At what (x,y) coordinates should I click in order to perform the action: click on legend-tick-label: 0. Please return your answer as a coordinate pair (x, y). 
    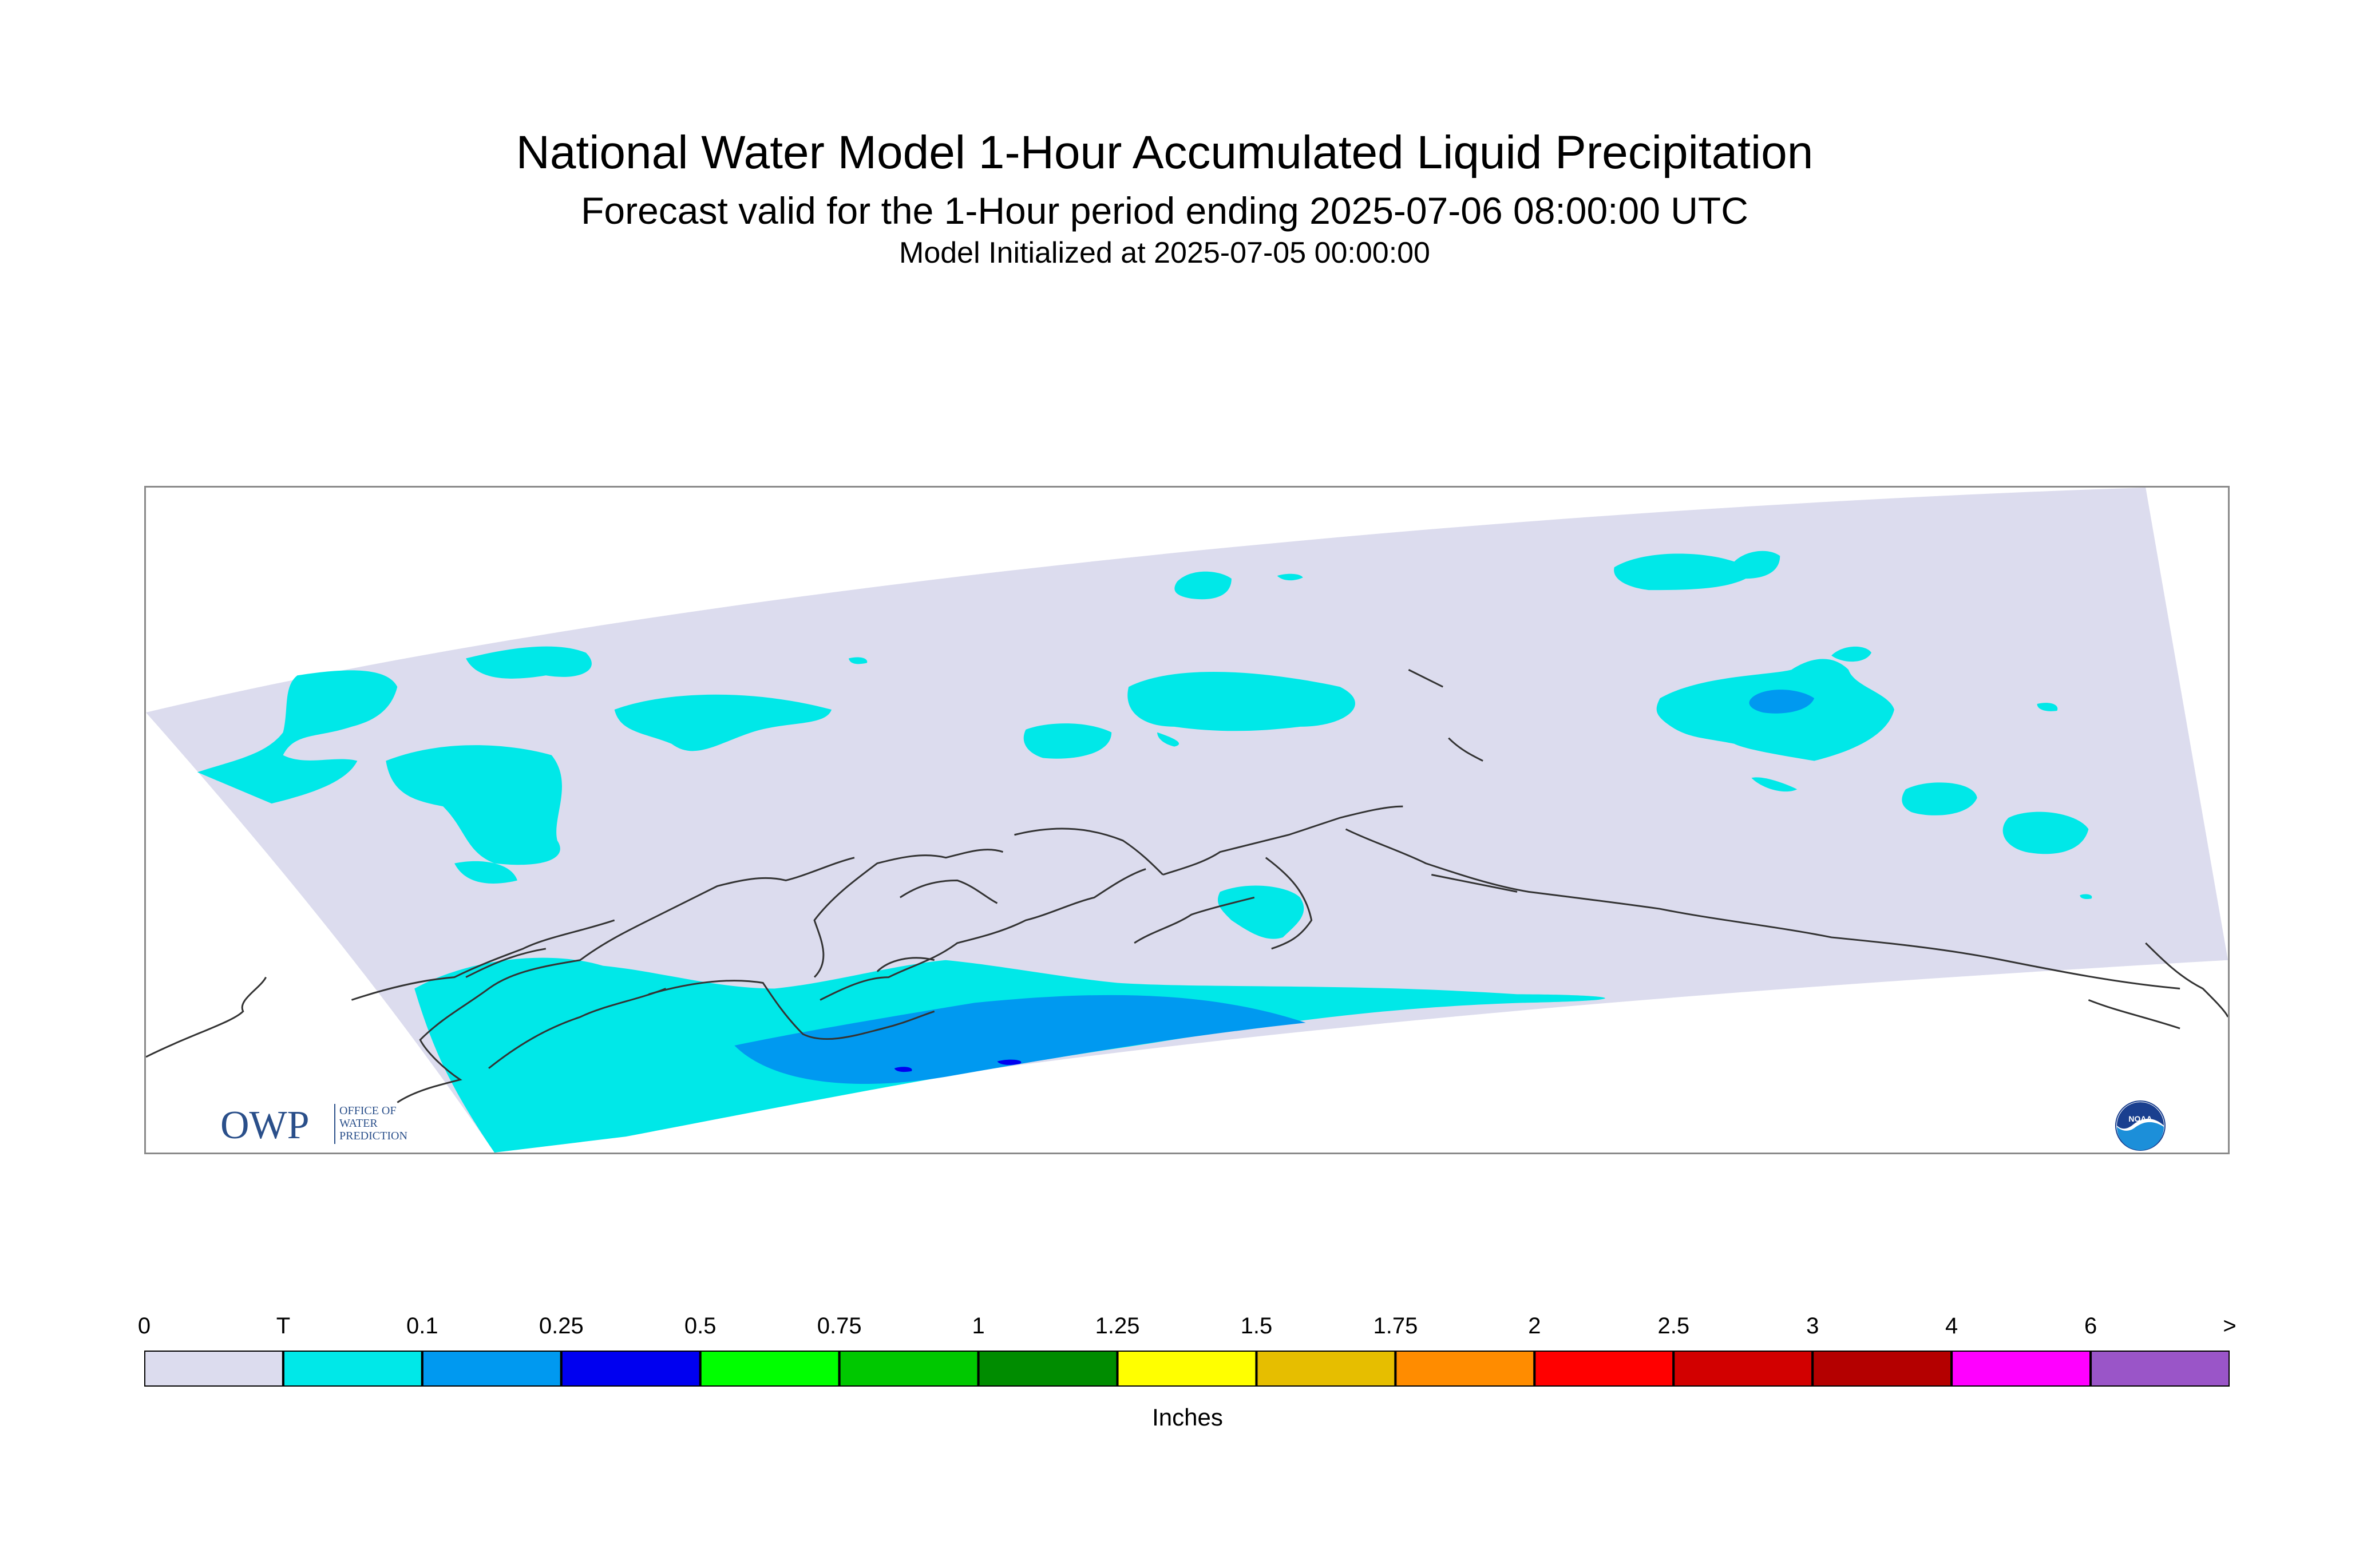
    Looking at the image, I should click on (144, 1326).